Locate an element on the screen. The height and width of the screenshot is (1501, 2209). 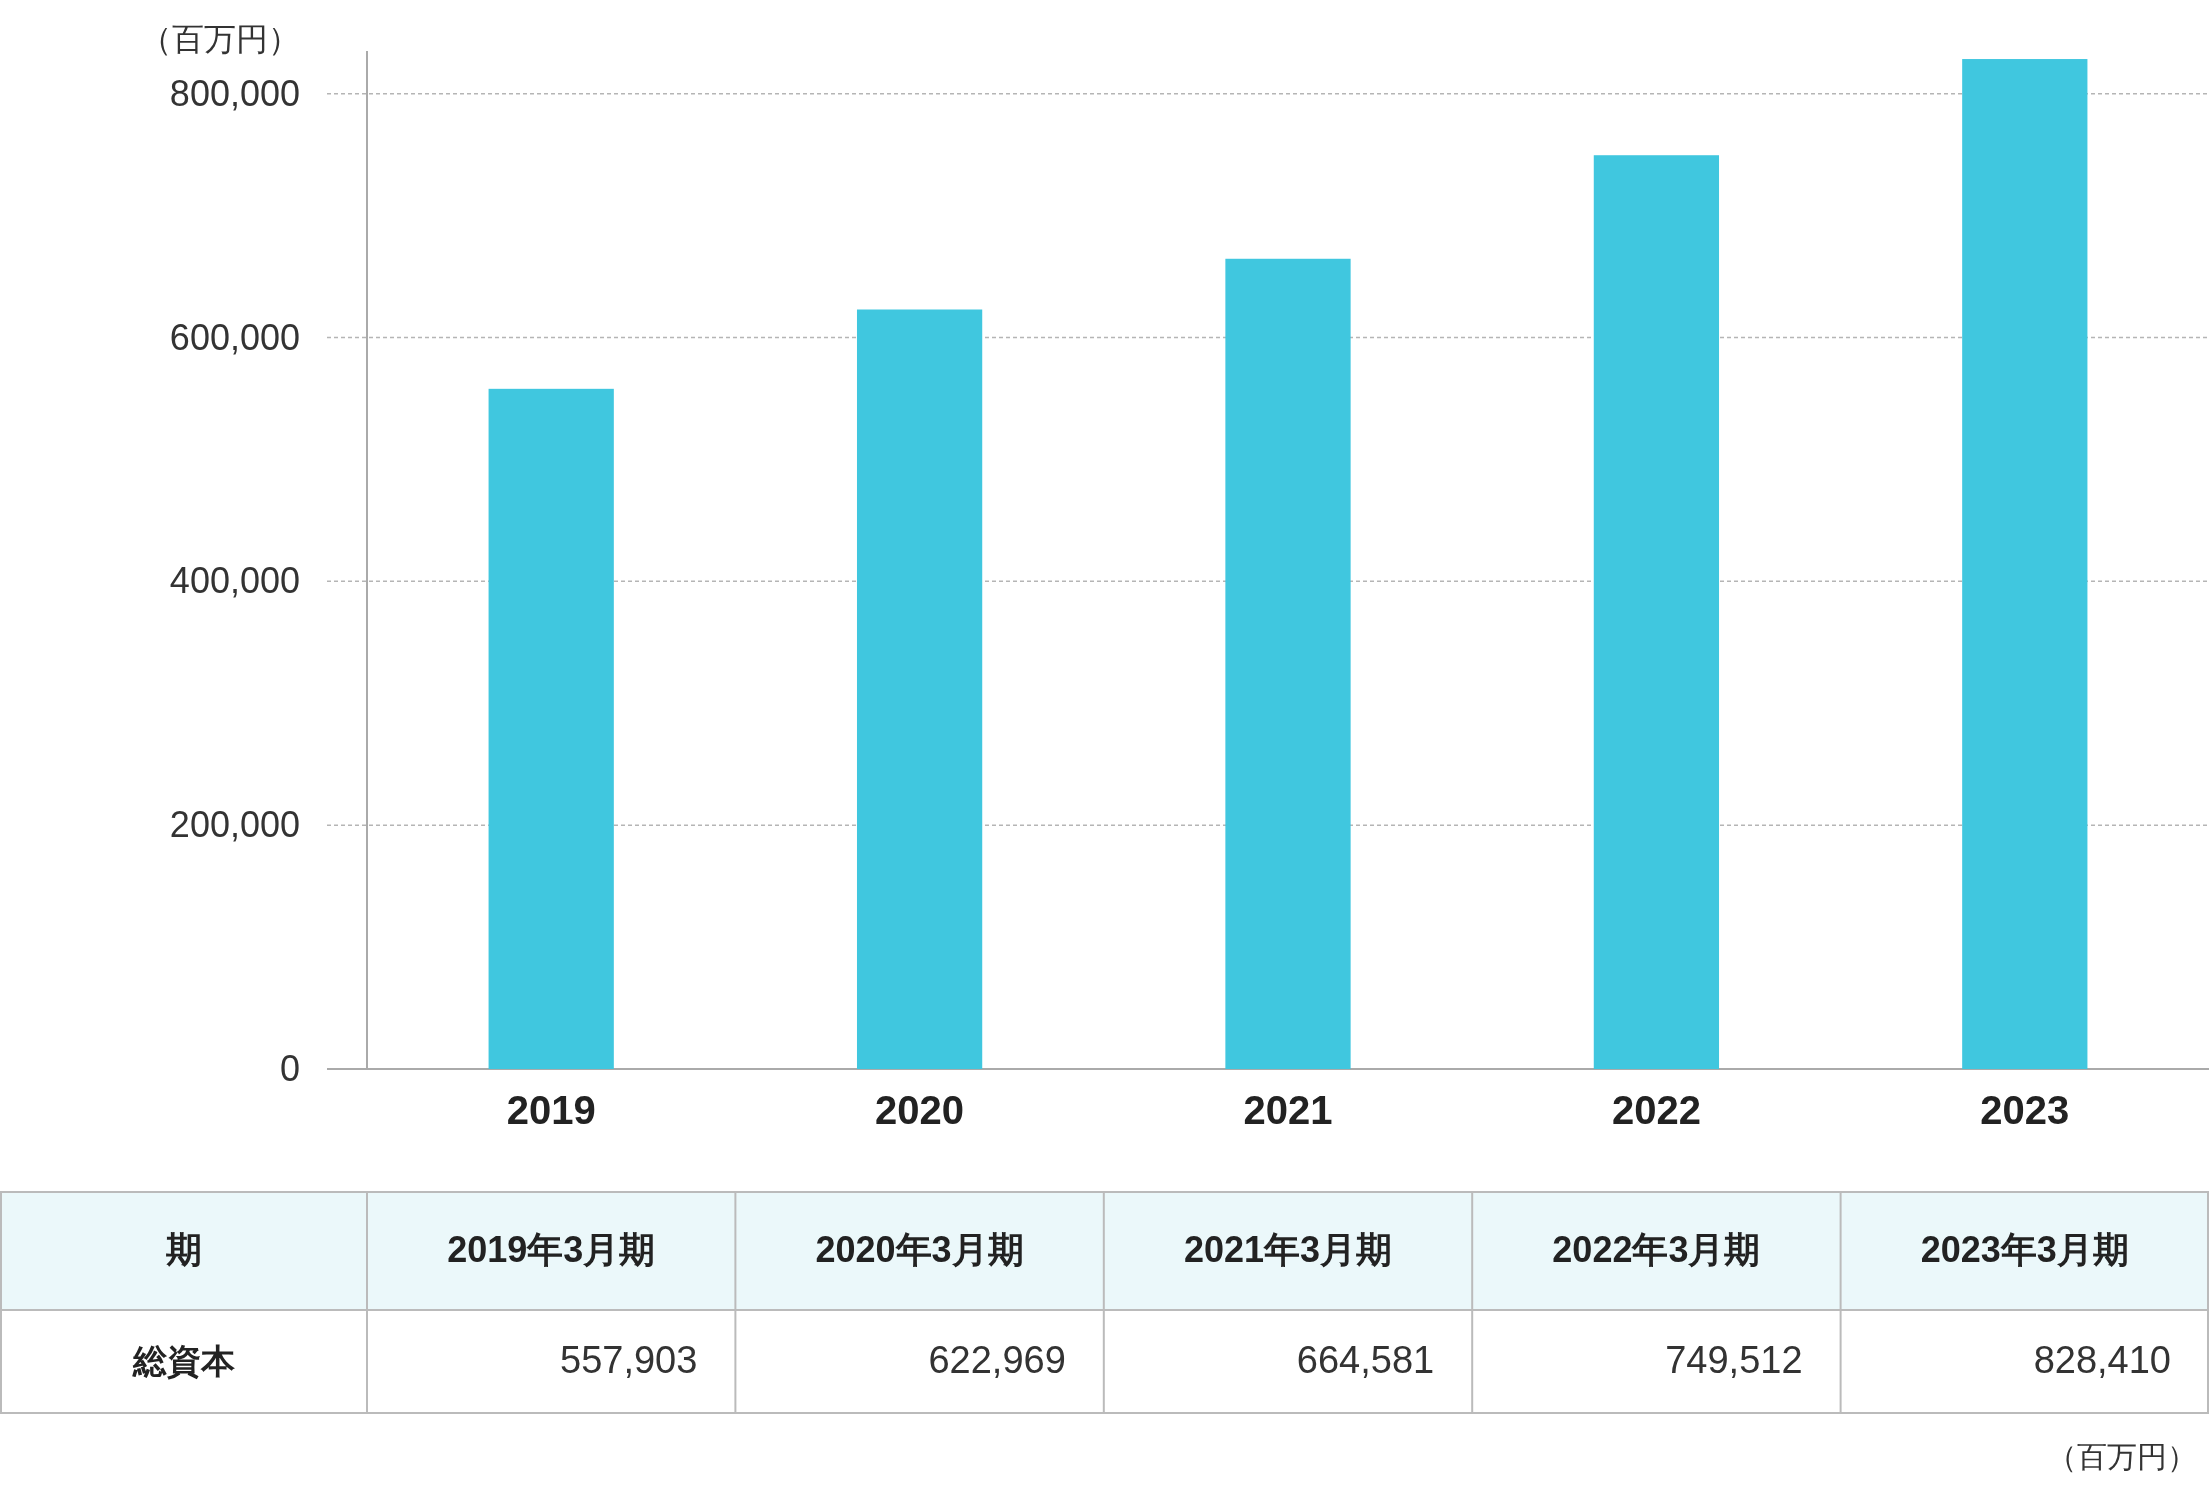
text: 2019年3月期 is located at coordinates (551, 1249).